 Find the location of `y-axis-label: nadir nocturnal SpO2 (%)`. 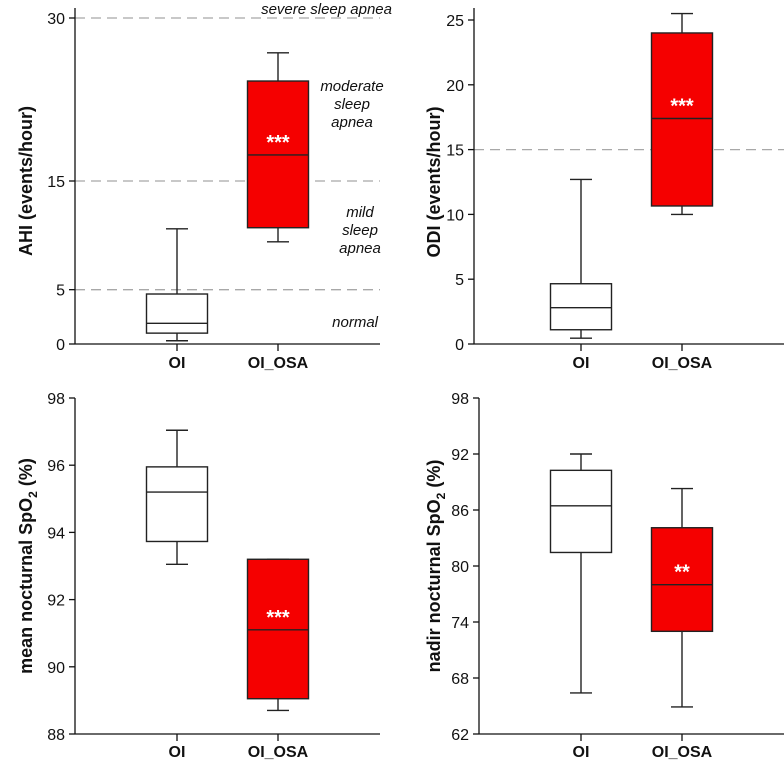

y-axis-label: nadir nocturnal SpO2 (%) is located at coordinates (436, 566).